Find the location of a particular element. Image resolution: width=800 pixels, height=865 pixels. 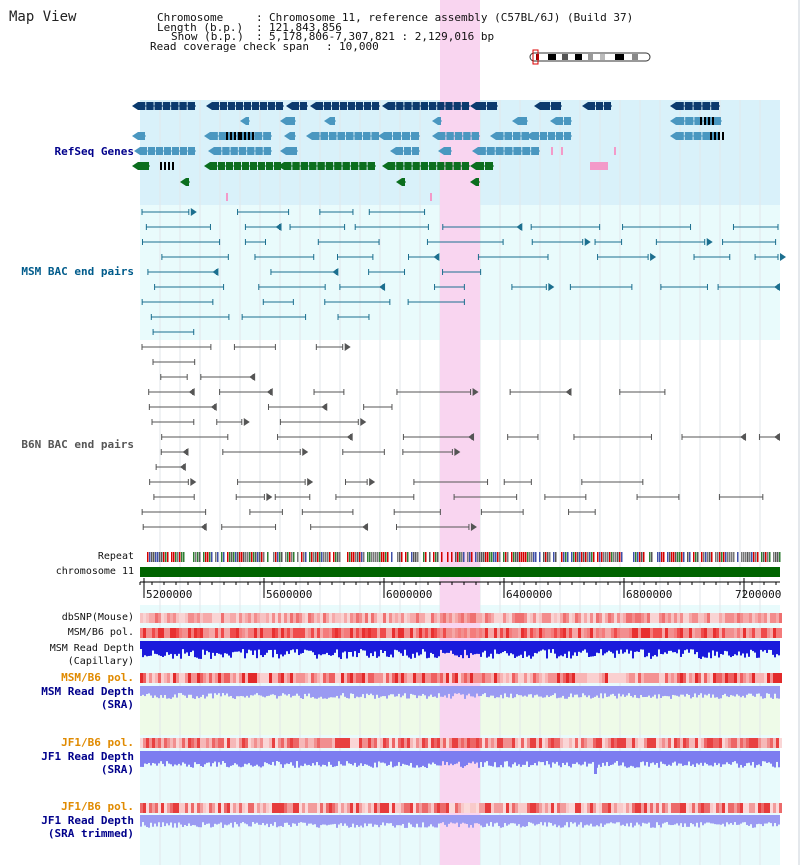

track-label-msm-bac: MSM BAC end pairs is located at coordinates (77, 271).